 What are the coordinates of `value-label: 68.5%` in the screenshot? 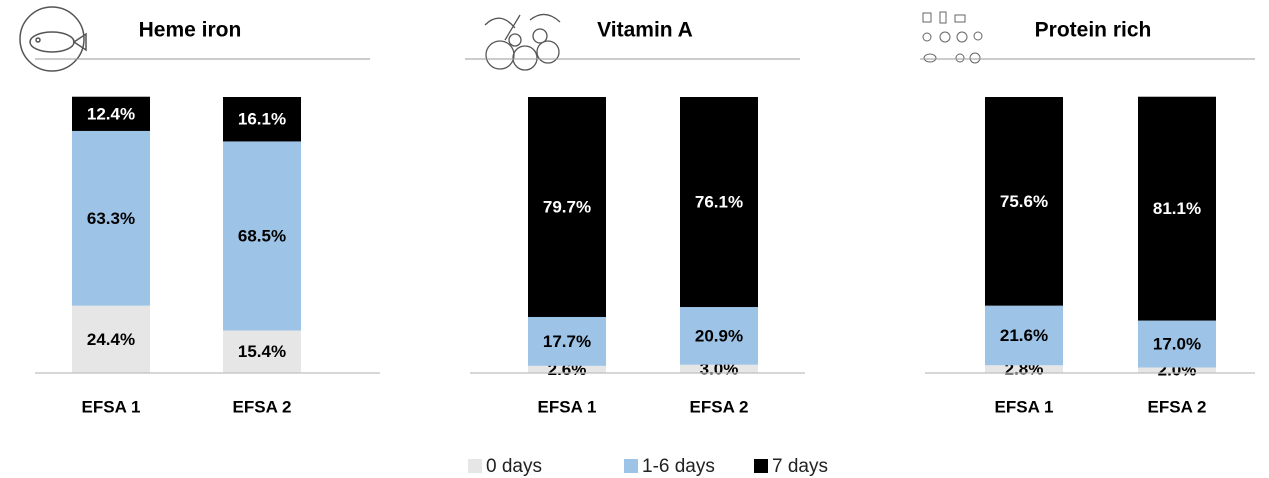 It's located at (262, 235).